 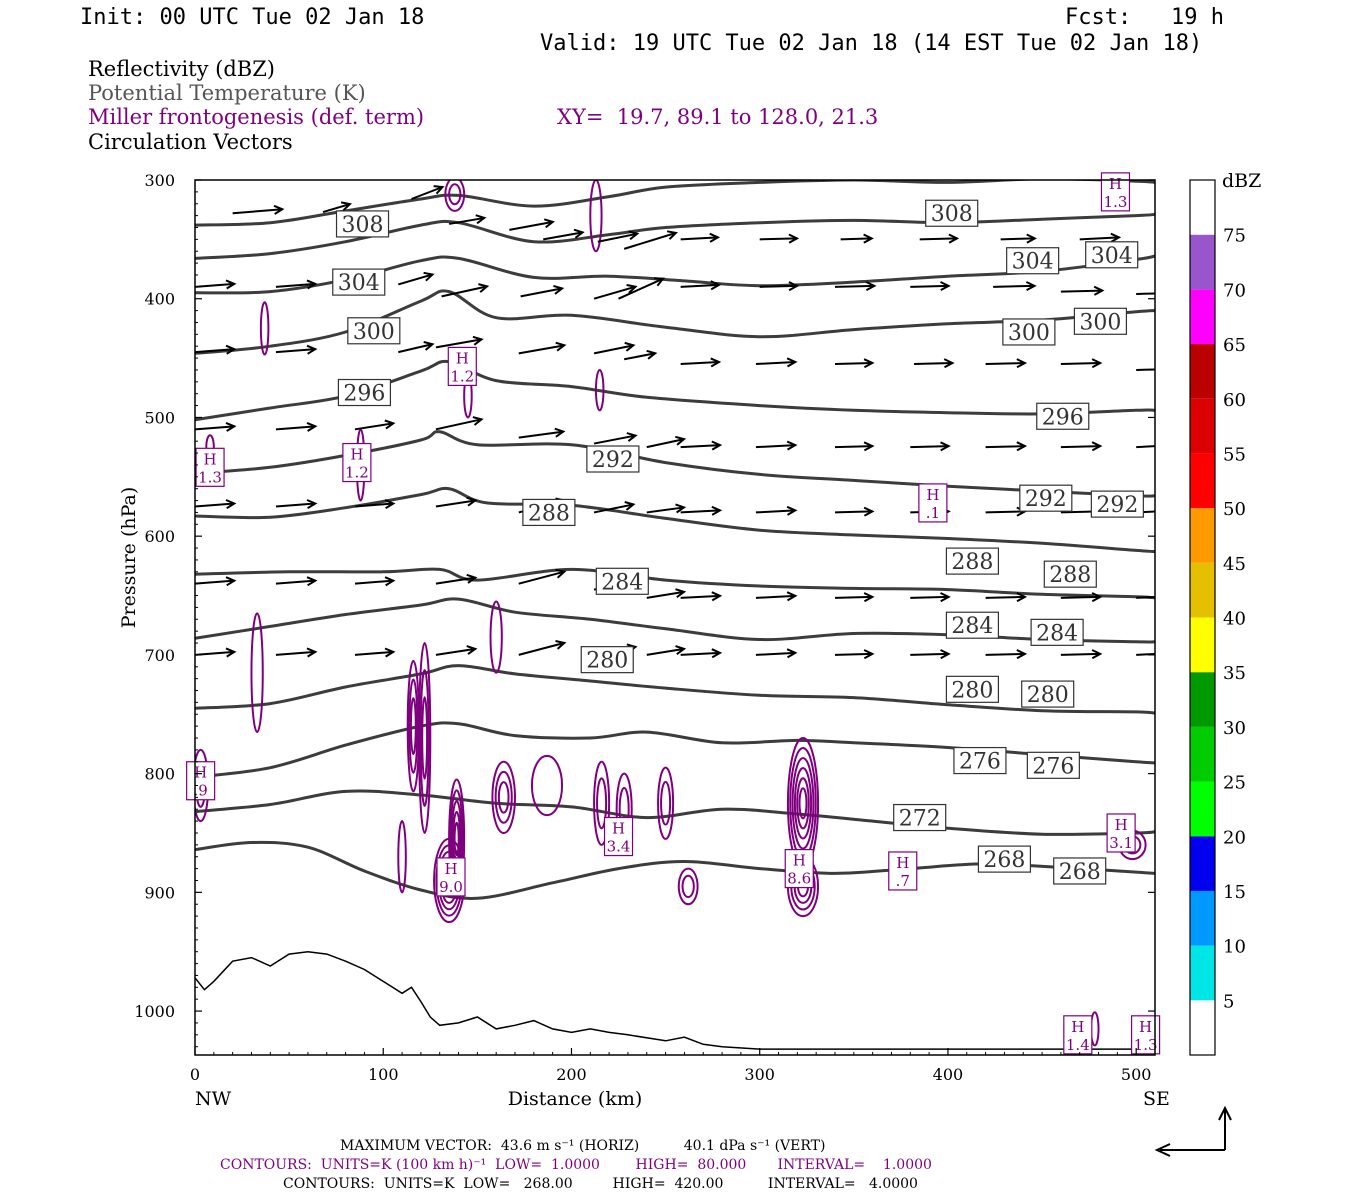 What do you see at coordinates (619, 847) in the screenshot?
I see `svg-text: 3.4` at bounding box center [619, 847].